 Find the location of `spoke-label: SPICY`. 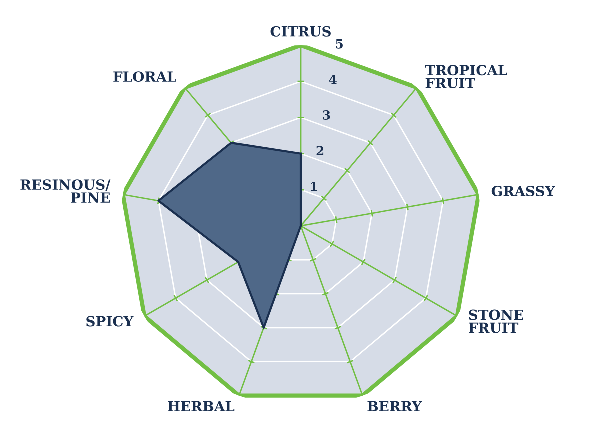

spoke-label: SPICY is located at coordinates (110, 321).